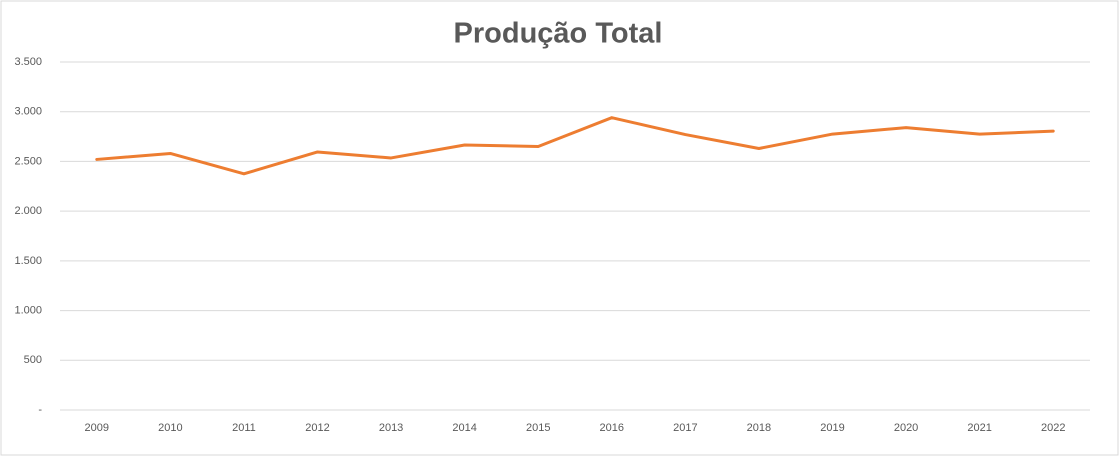  I want to click on y-tick-label: 500, so click(33, 360).